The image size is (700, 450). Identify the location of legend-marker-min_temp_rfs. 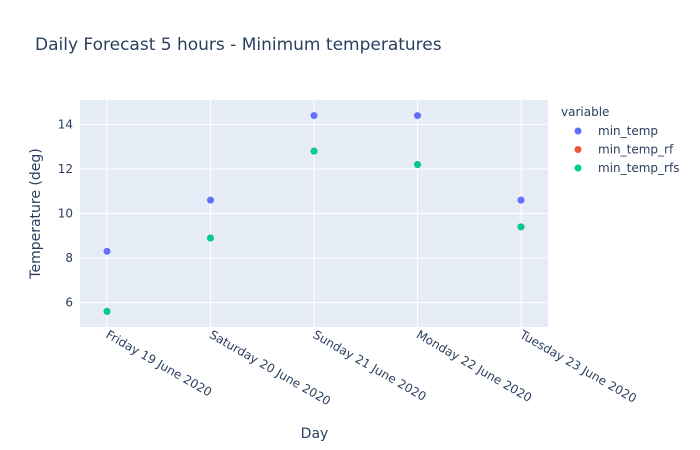
(578, 168).